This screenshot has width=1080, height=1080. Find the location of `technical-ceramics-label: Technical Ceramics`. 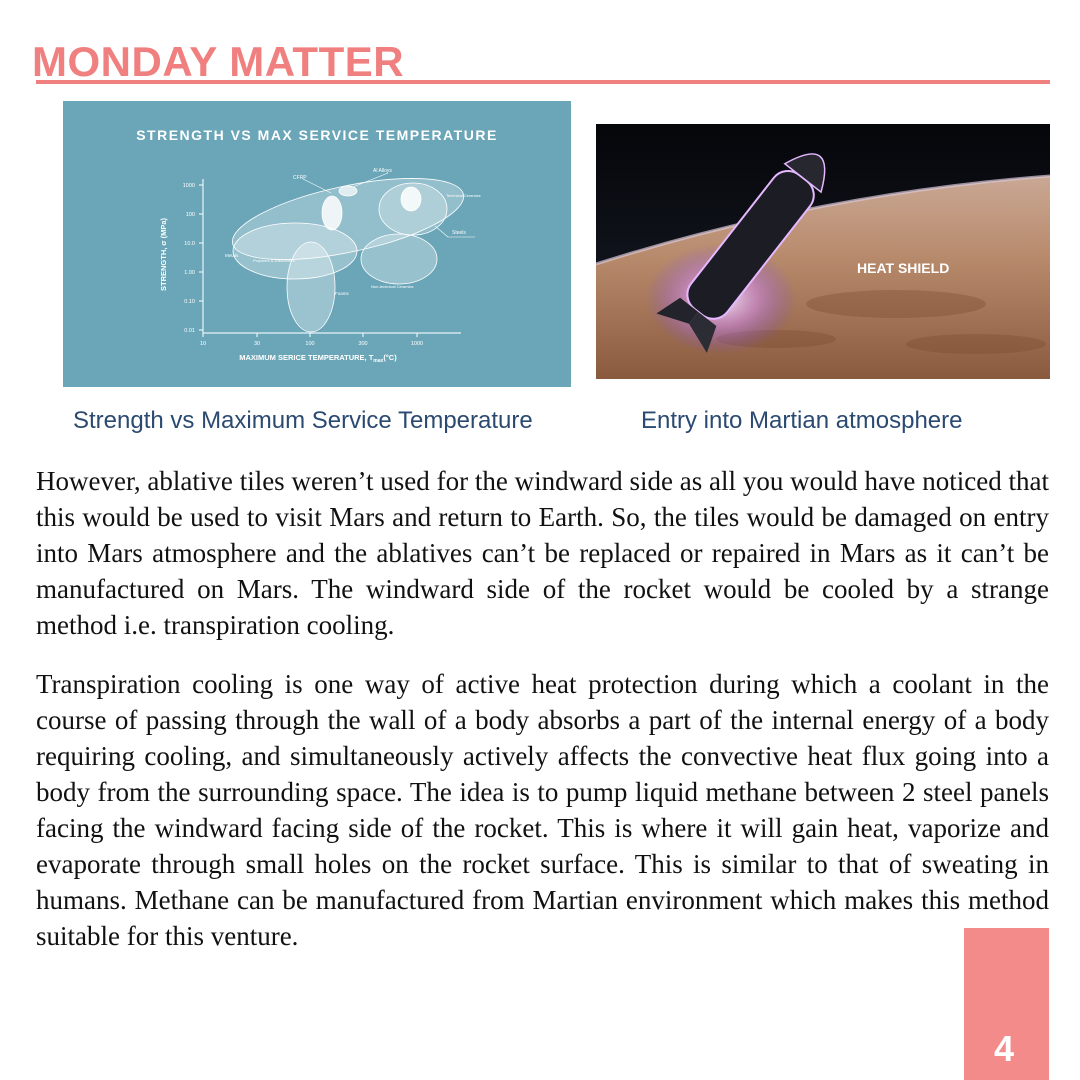

technical-ceramics-label: Technical Ceramics is located at coordinates (463, 195).